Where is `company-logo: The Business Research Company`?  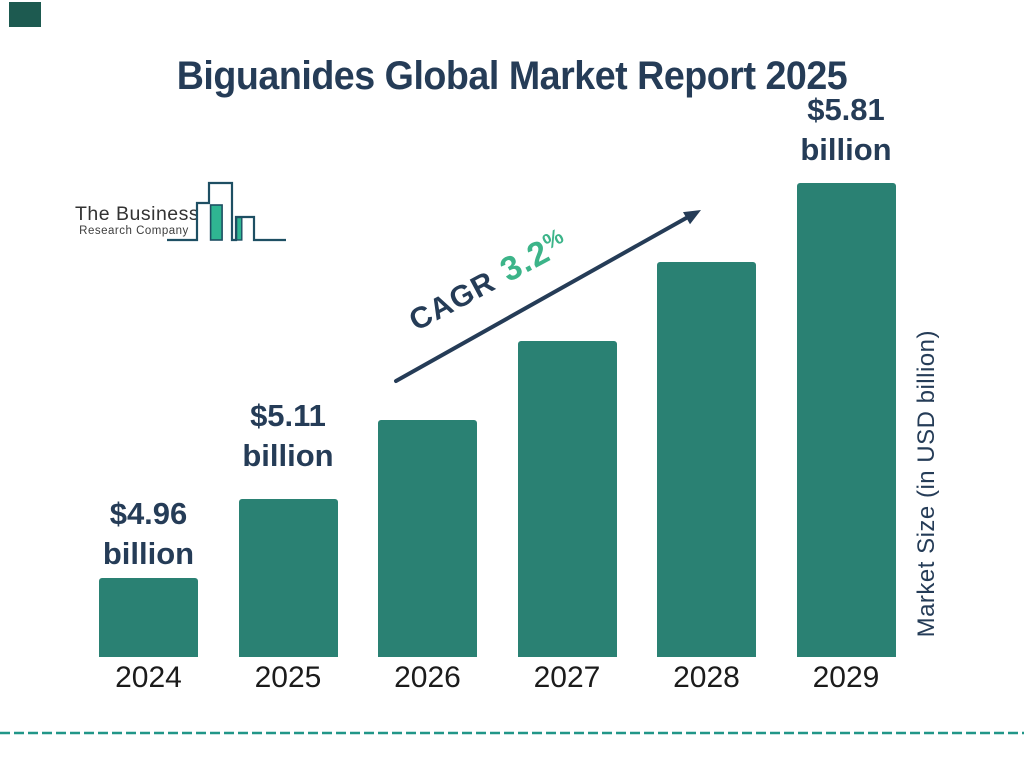
company-logo: The Business Research Company is located at coordinates (182, 213).